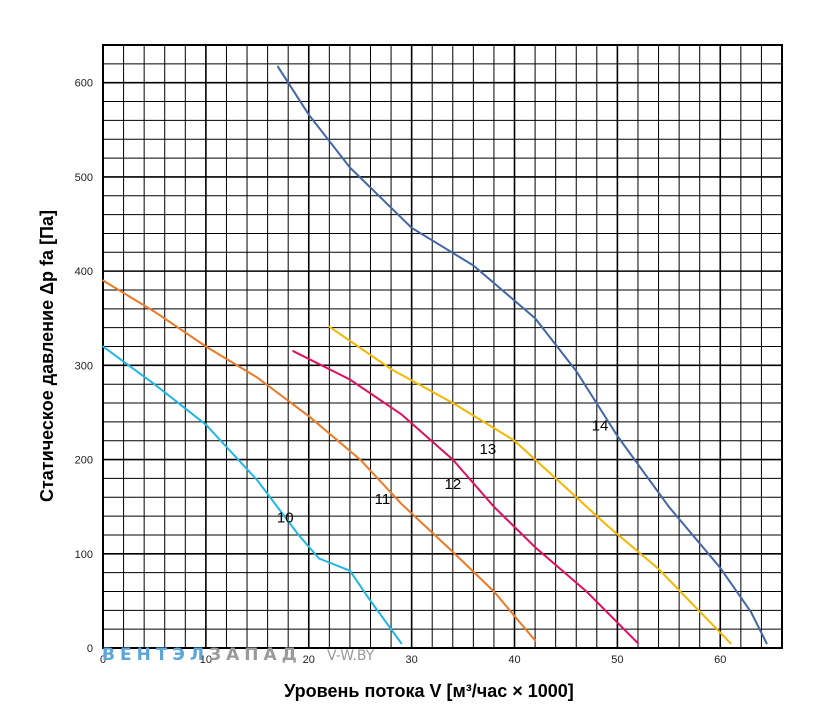 This screenshot has height=726, width=836. I want to click on y-tick-label: 600, so click(84, 84).